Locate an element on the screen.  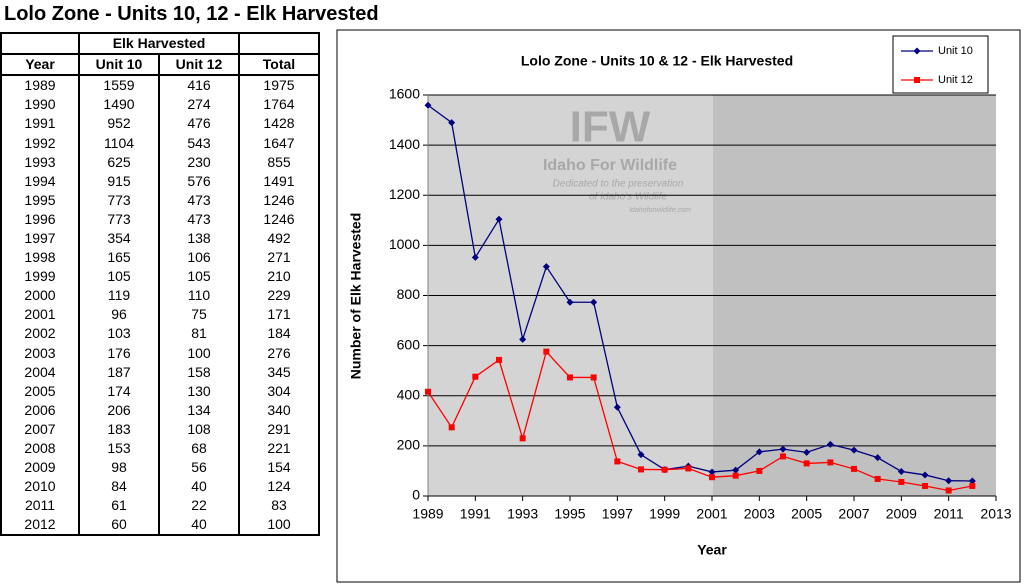
watermark-text: of Idaho's Wildlife is located at coordinates (628, 197).